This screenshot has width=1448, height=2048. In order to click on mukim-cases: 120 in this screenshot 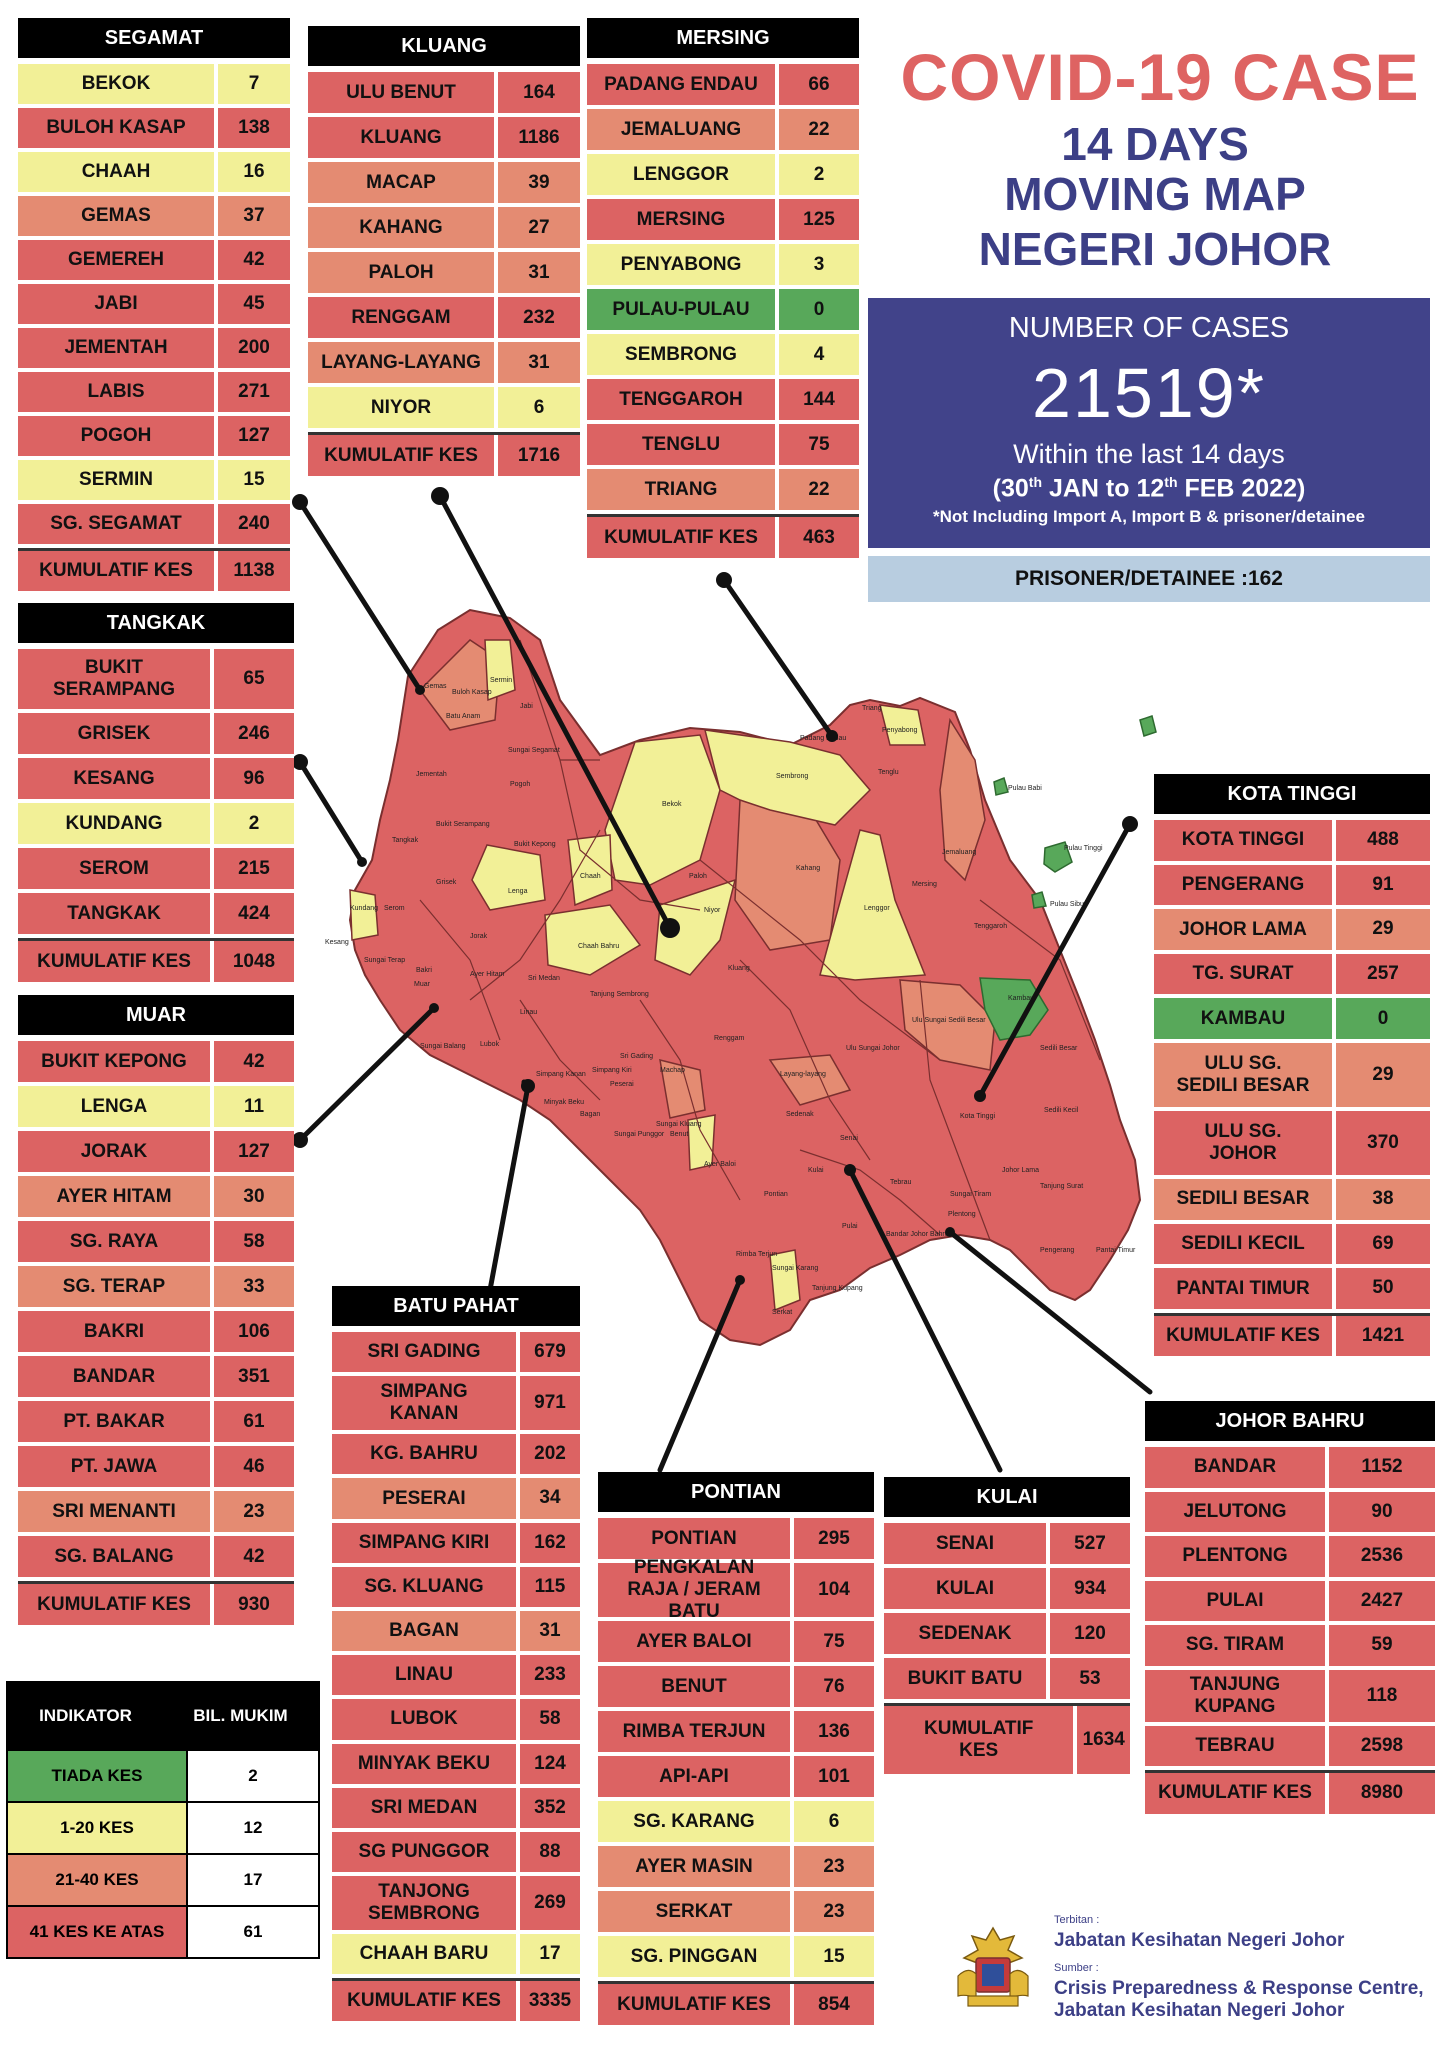, I will do `click(1088, 1633)`.